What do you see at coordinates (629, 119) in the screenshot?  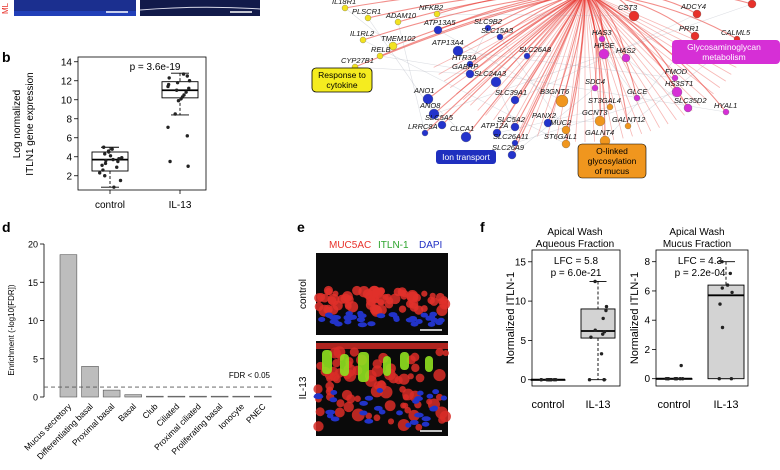 I see `gene-label: GALNT12` at bounding box center [629, 119].